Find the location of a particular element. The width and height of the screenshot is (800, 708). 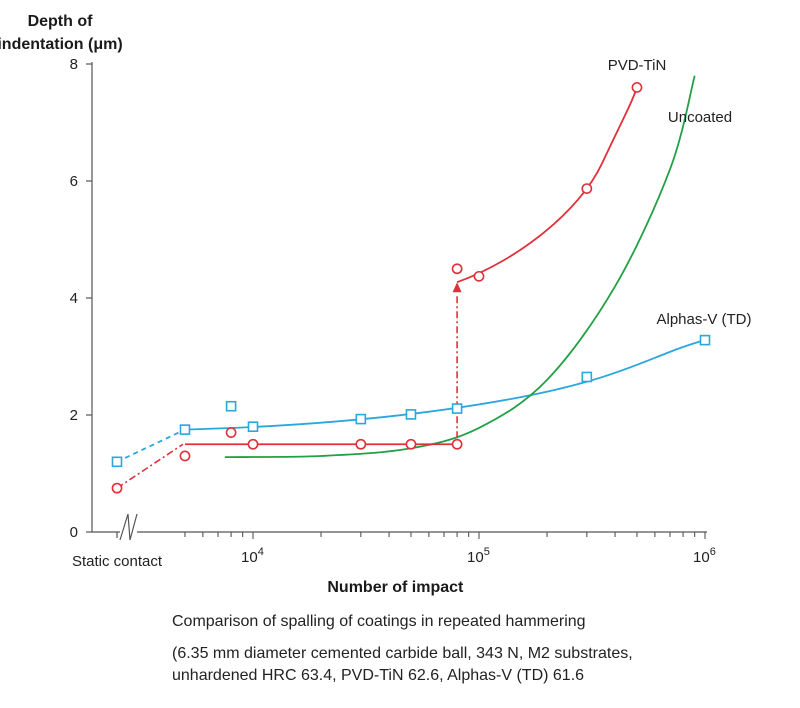

x-tick-label: 10⁶ is located at coordinates (704, 556).